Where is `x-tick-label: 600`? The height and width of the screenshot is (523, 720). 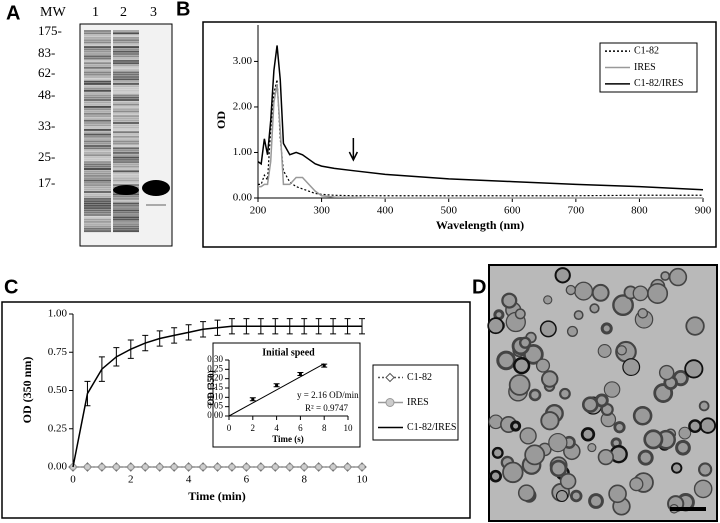 x-tick-label: 600 is located at coordinates (512, 211).